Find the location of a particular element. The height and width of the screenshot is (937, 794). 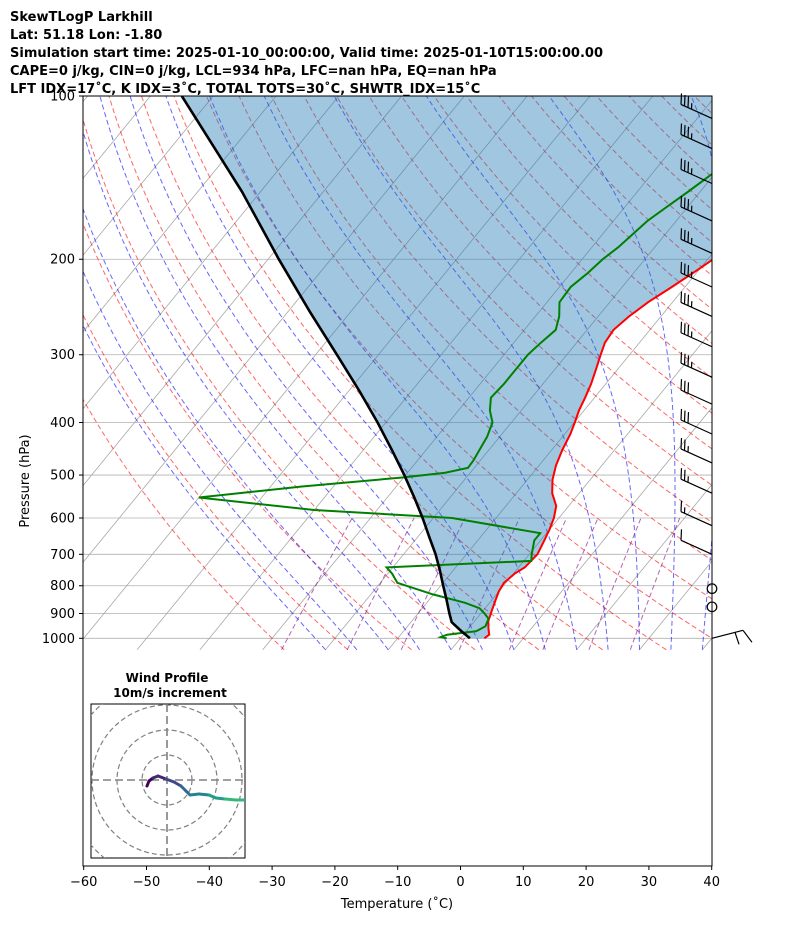

y-tick-label: 1000 is located at coordinates (58, 639).